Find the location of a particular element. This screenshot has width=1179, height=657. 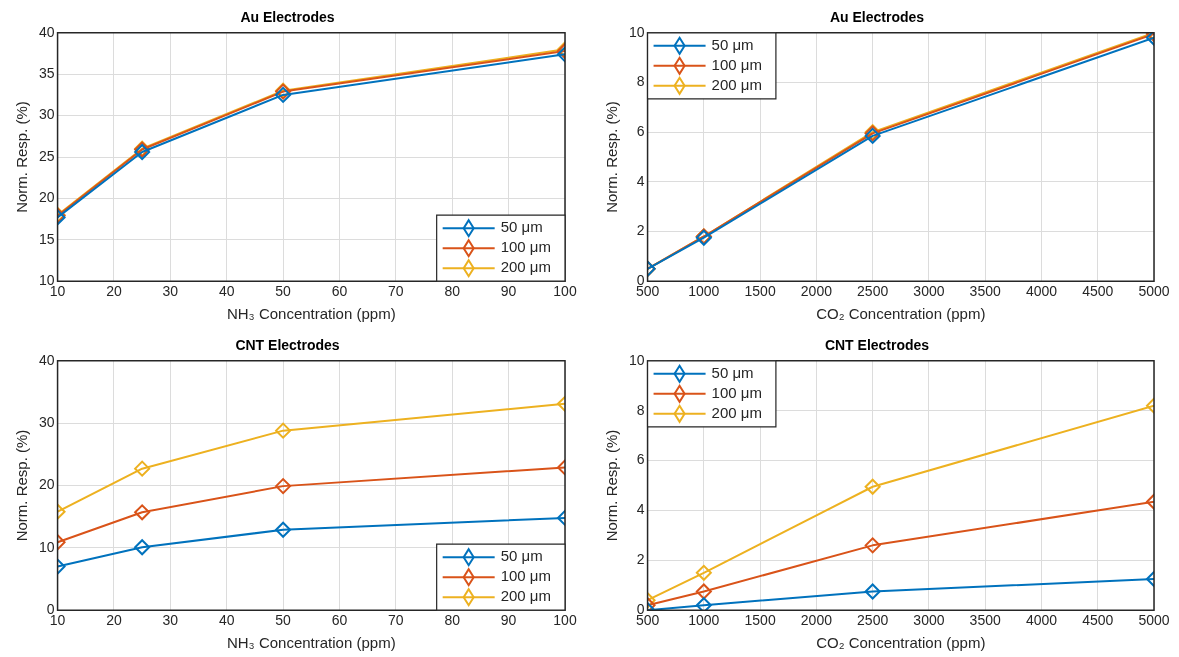

y-tick-label: 15 is located at coordinates (46, 238).